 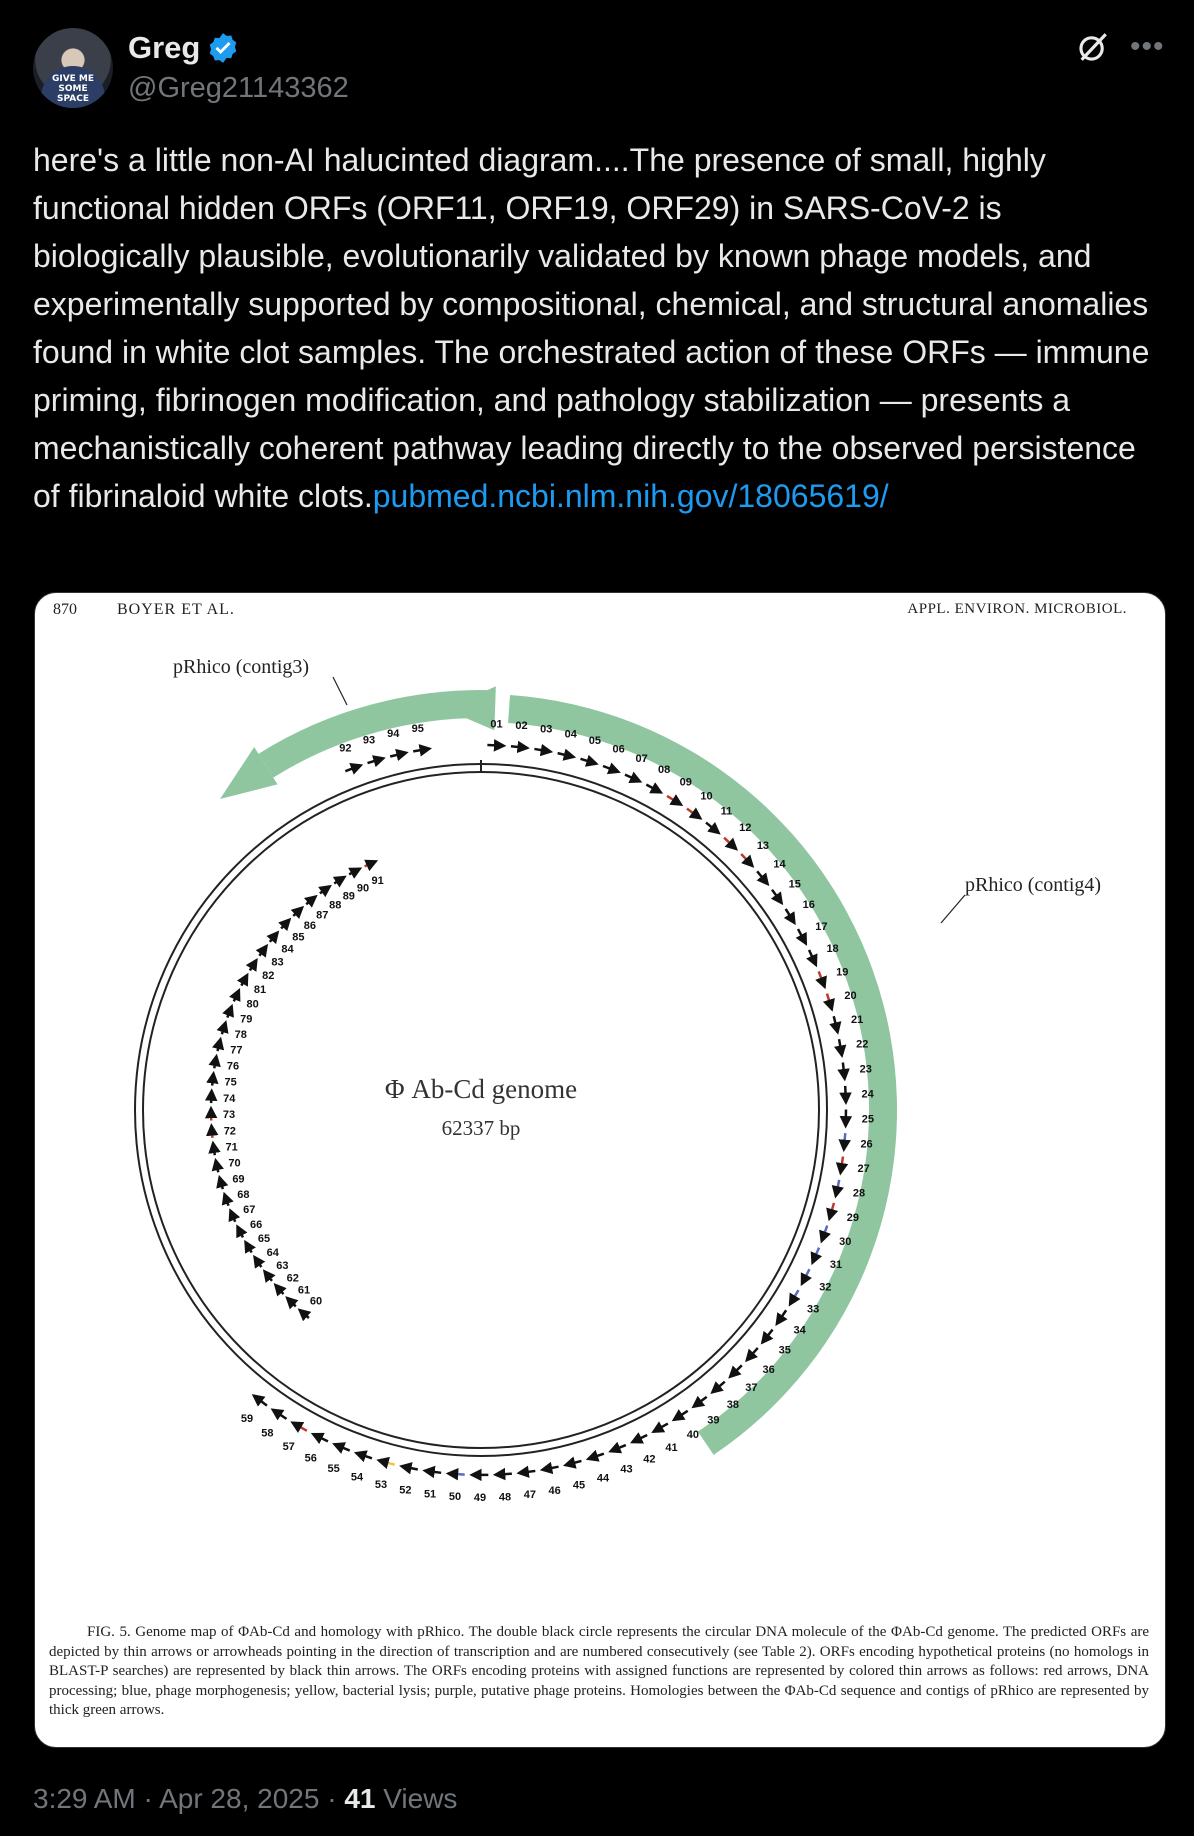 I want to click on orf-label: 69, so click(x=238, y=1179).